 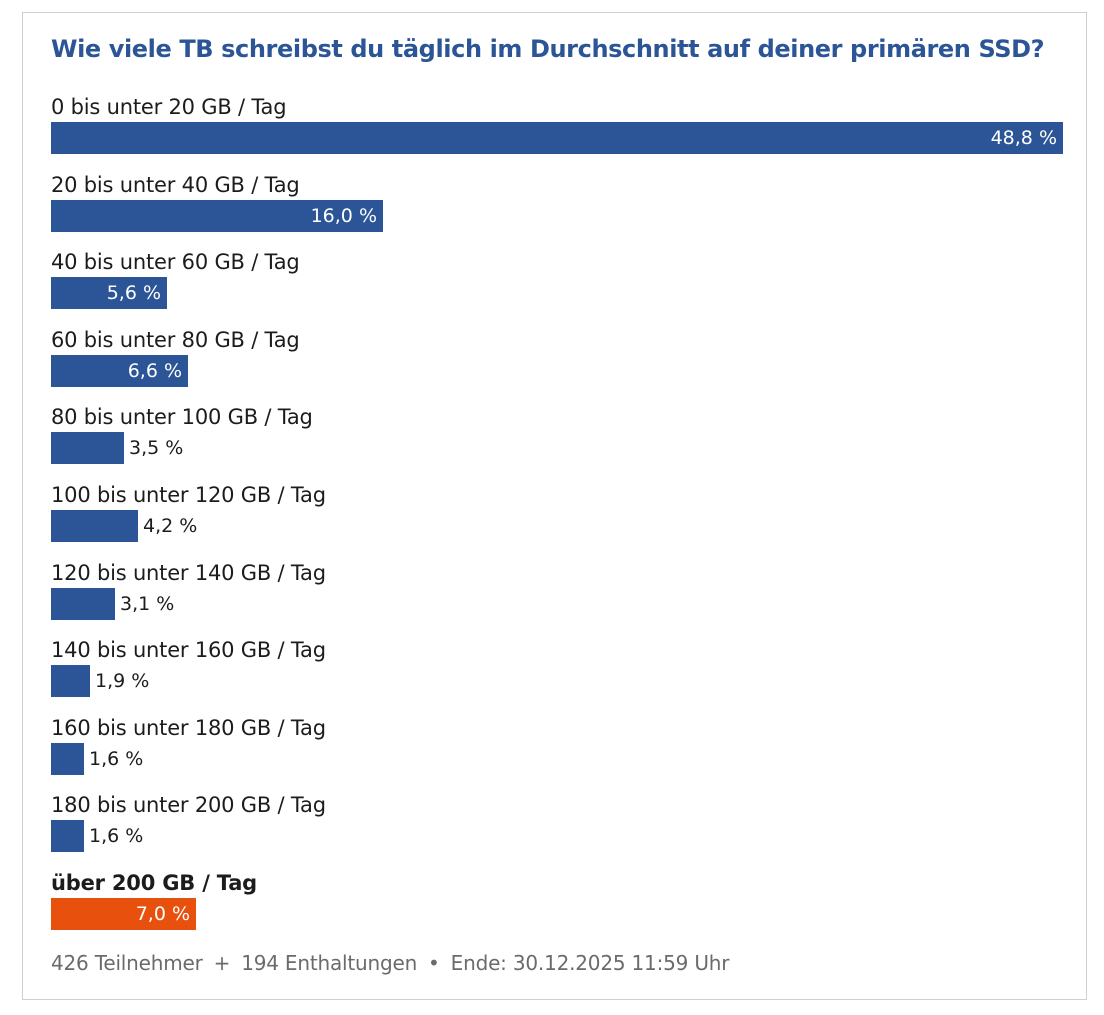 I want to click on percent-label: 4,2 %, so click(x=170, y=525).